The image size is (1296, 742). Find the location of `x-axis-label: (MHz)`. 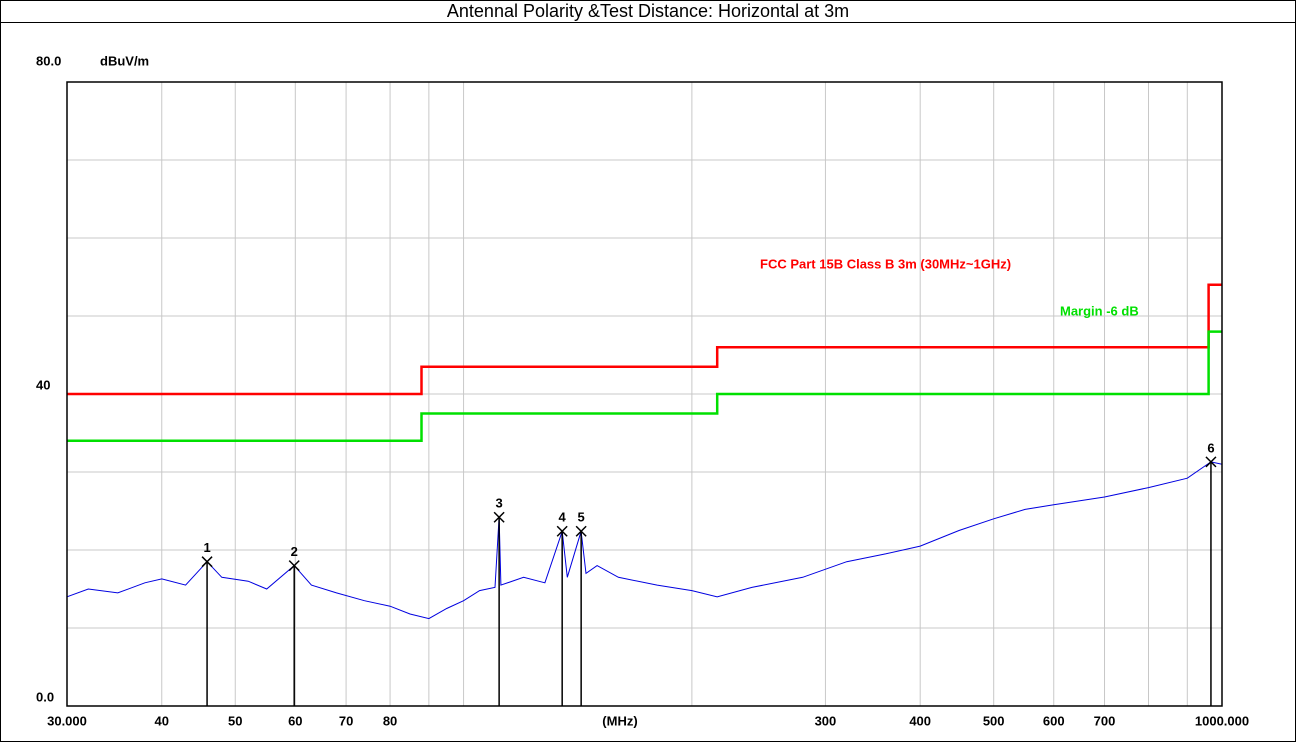

x-axis-label: (MHz) is located at coordinates (619, 720).